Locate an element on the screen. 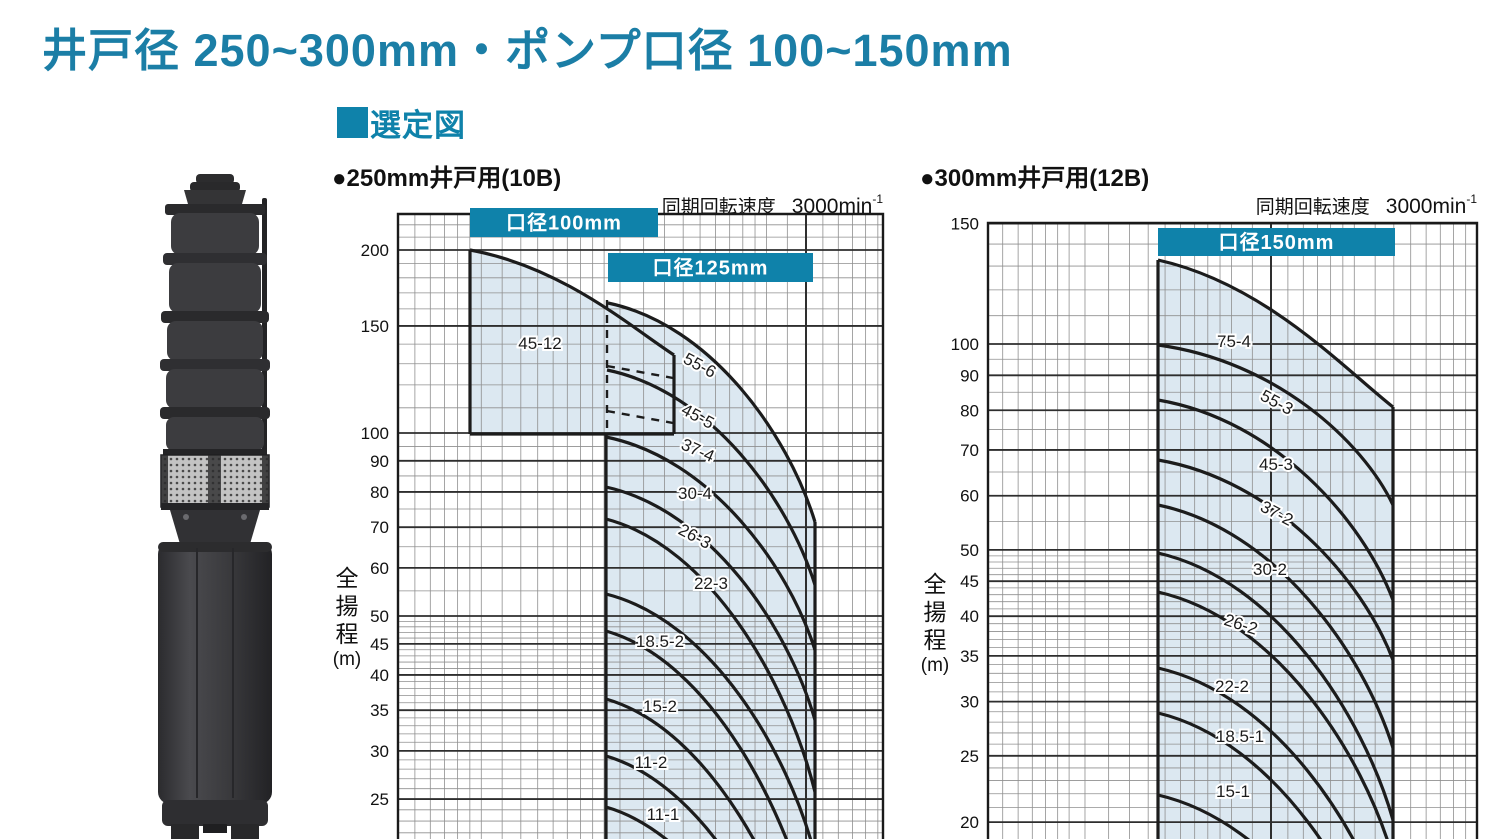 The width and height of the screenshot is (1510, 839). curve-label: 11-1 is located at coordinates (663, 814).